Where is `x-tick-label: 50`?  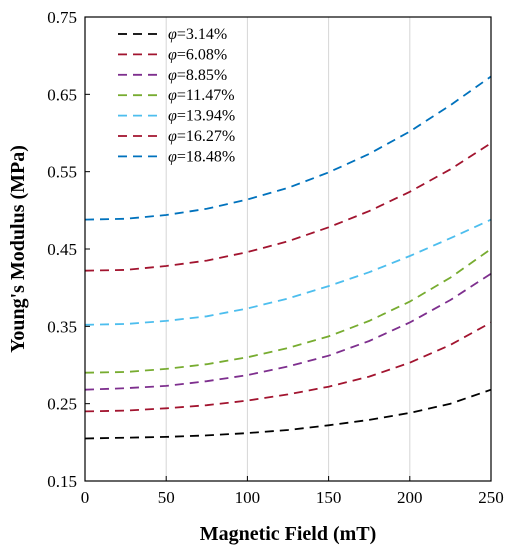 x-tick-label: 50 is located at coordinates (166, 497).